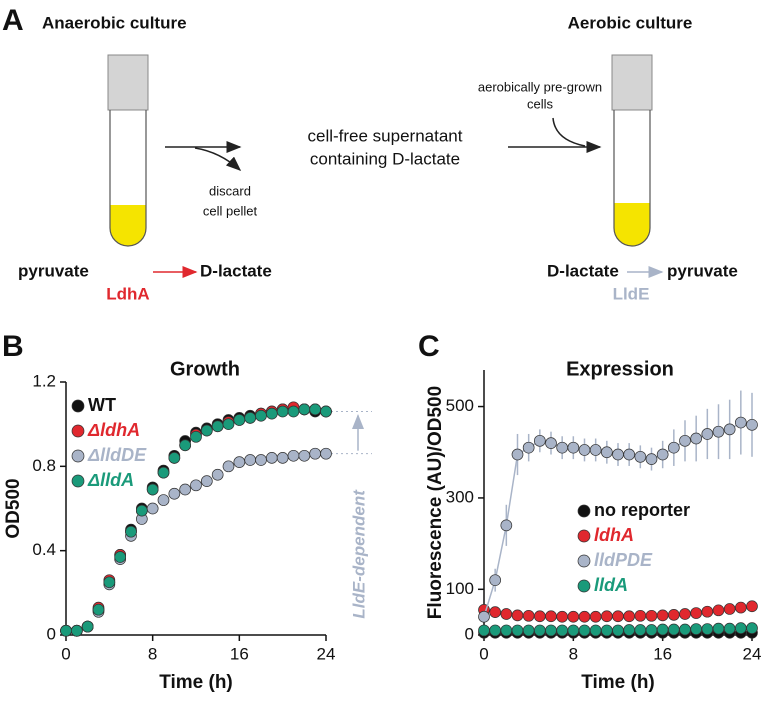 Image resolution: width=766 pixels, height=703 pixels. Describe the element at coordinates (128, 150) in the screenshot. I see `left-tube` at that location.